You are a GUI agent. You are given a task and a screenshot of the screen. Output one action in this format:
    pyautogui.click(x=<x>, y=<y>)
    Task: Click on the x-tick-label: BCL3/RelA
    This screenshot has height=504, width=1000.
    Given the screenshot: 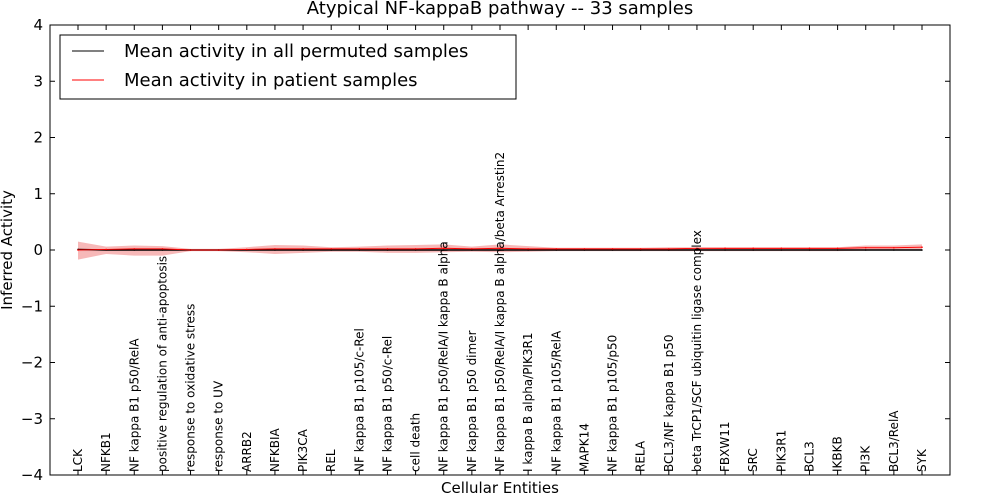 What is the action you would take?
    pyautogui.click(x=894, y=441)
    